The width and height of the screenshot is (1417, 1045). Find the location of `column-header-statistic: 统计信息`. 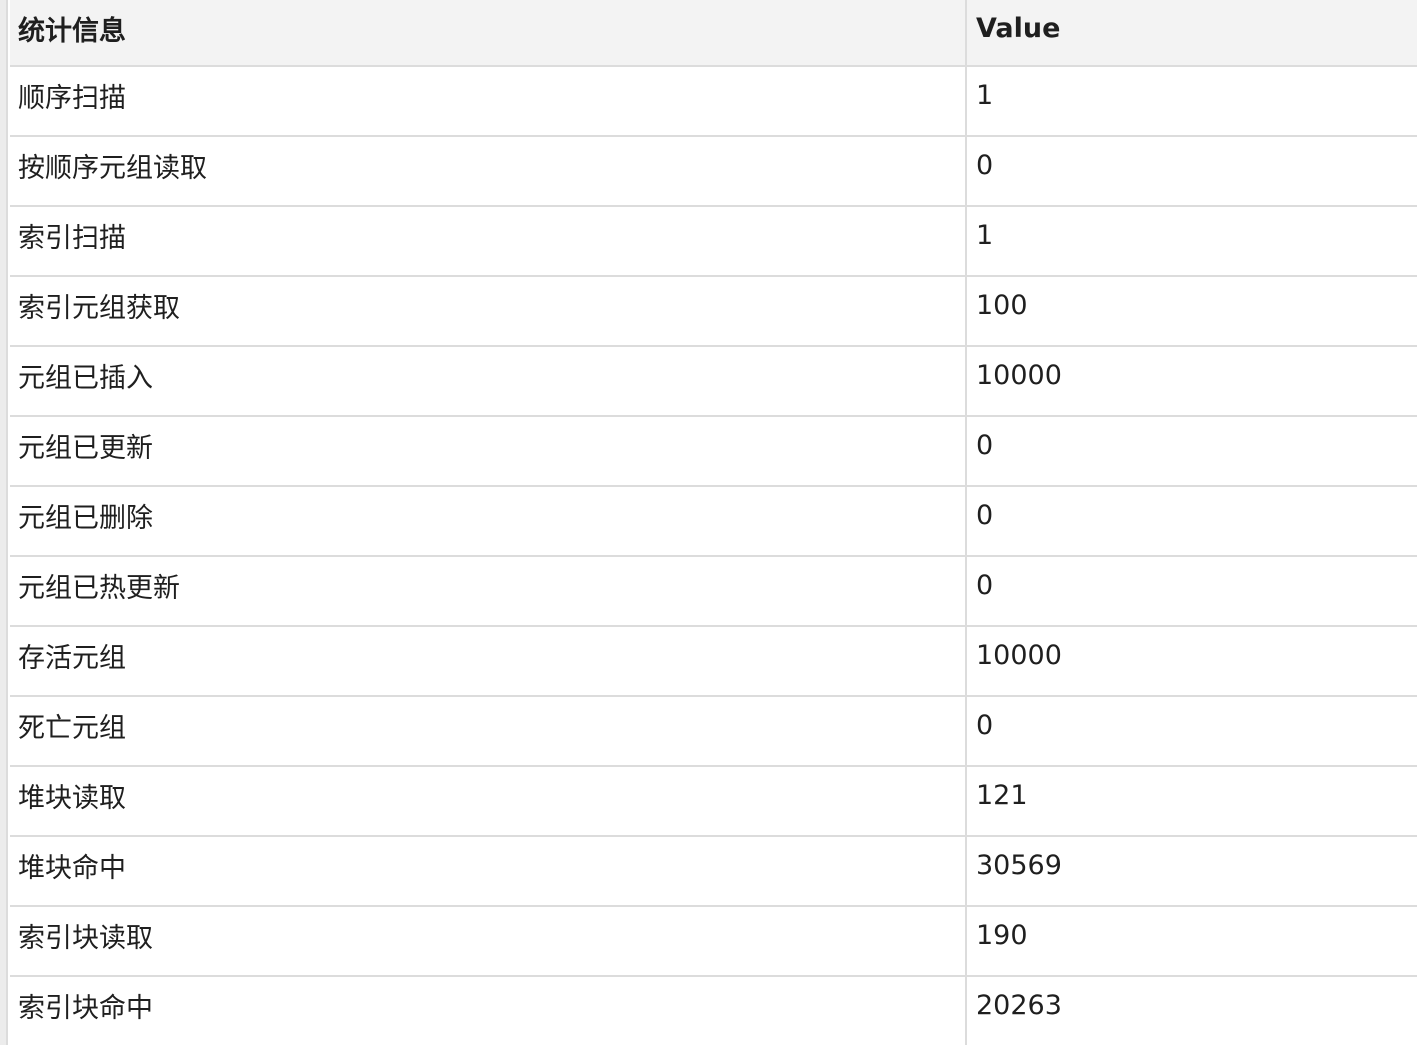

column-header-statistic: 统计信息 is located at coordinates (488, 32).